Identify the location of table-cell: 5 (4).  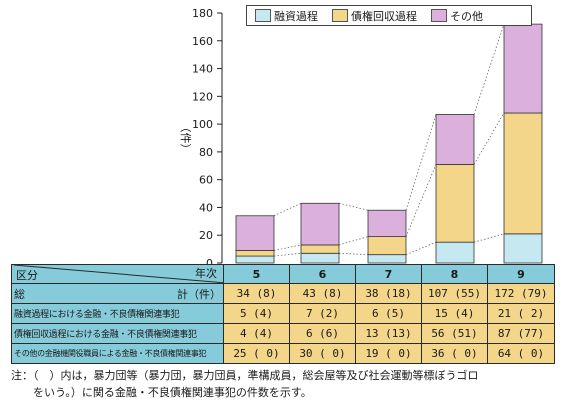
(256, 313).